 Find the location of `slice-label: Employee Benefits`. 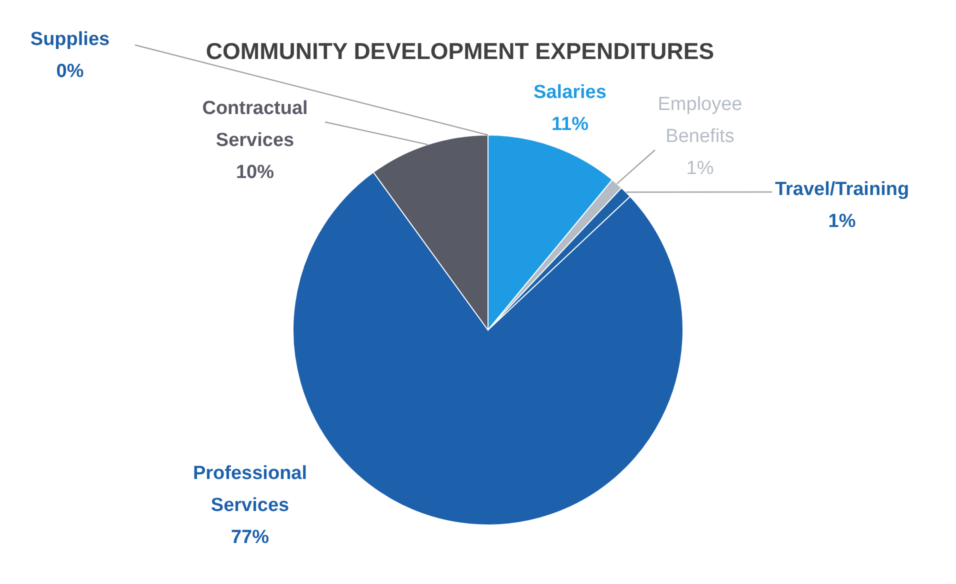

slice-label: Employee Benefits is located at coordinates (700, 120).